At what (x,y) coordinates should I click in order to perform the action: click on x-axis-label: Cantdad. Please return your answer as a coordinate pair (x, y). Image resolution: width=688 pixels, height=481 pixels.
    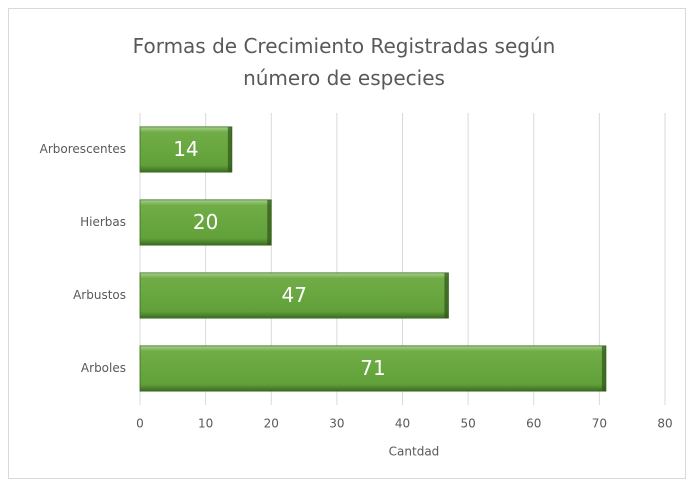
    Looking at the image, I should click on (414, 452).